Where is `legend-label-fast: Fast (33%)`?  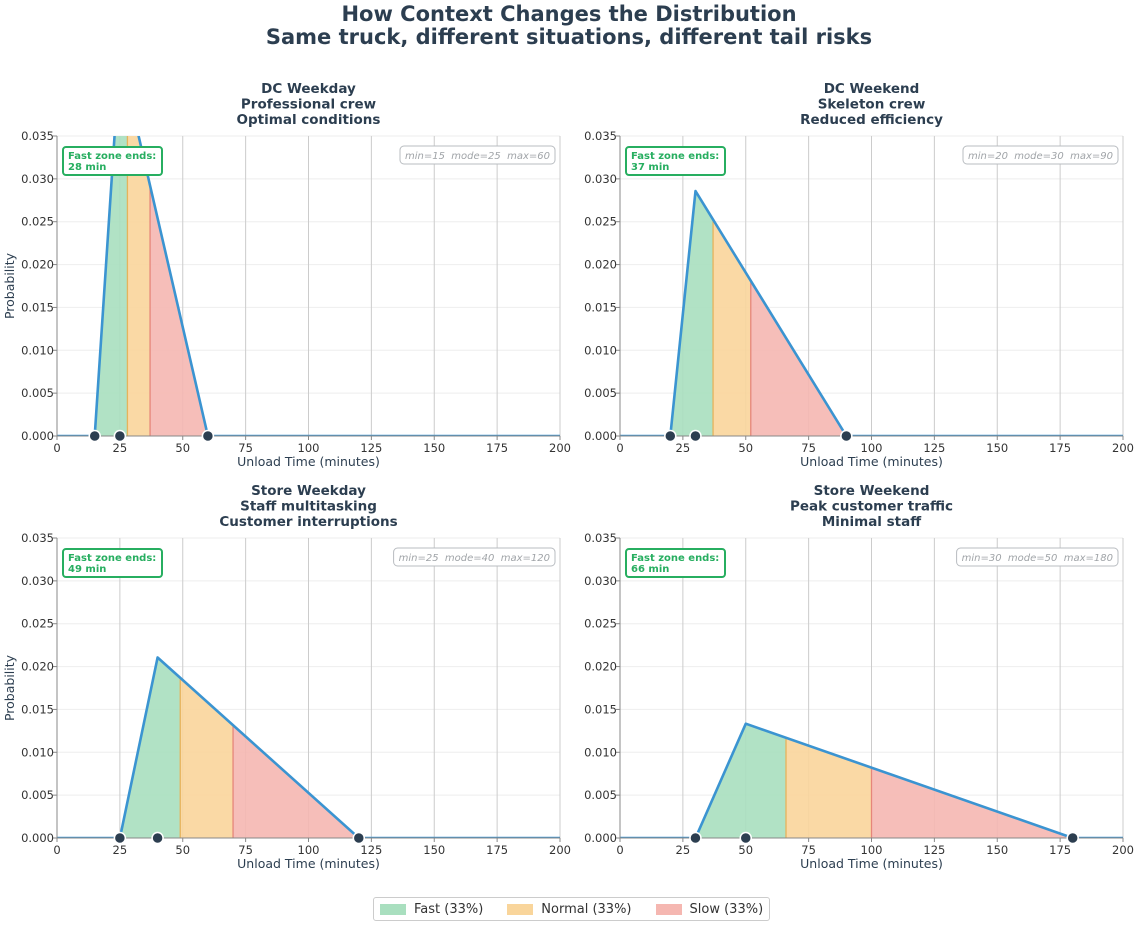 legend-label-fast: Fast (33%) is located at coordinates (449, 909).